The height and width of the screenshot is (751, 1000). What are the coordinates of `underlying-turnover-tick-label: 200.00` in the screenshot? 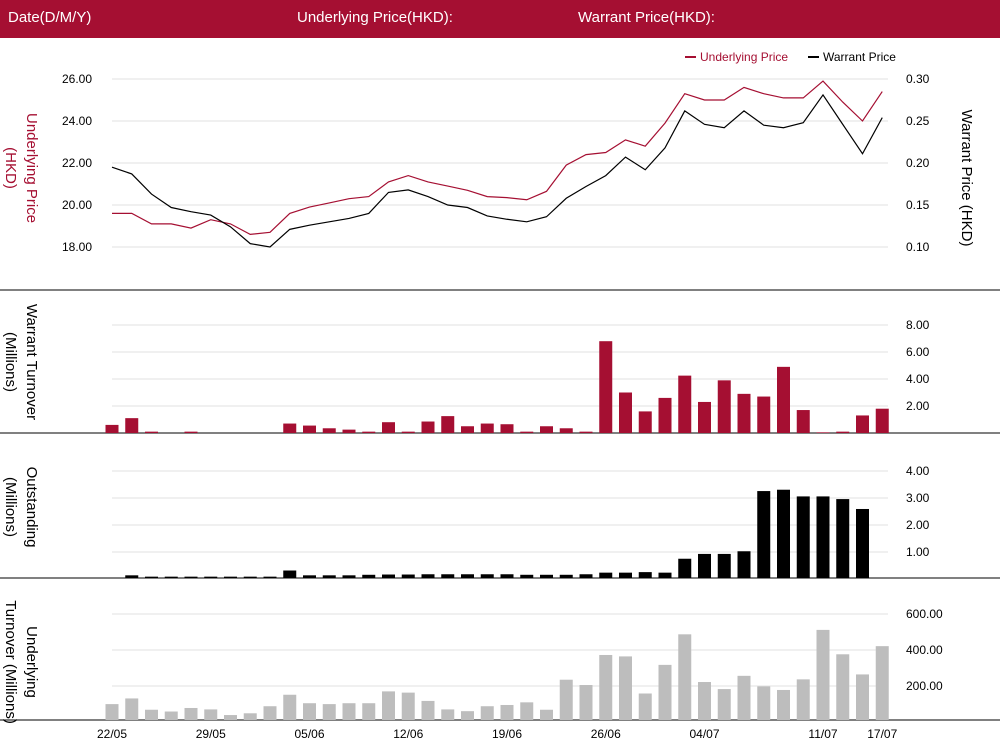 It's located at (924, 686).